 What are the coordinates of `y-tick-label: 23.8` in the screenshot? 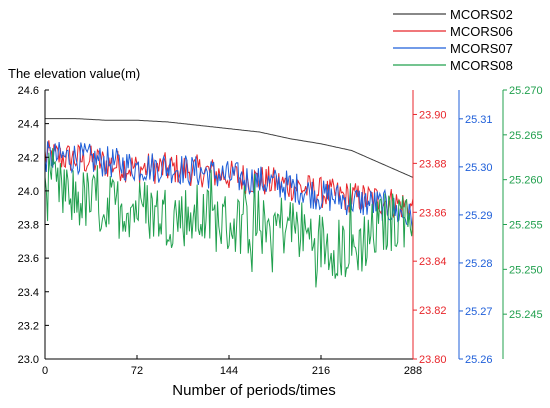 It's located at (28, 226).